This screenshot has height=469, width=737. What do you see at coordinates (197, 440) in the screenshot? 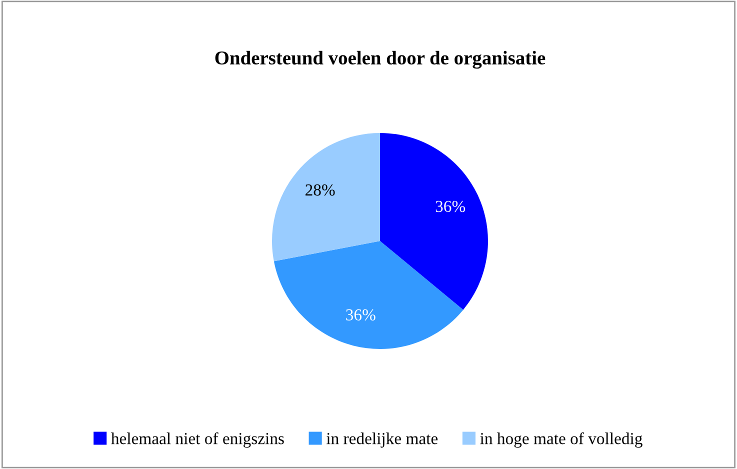
I see `legend-label: helemaal niet of enigszins` at bounding box center [197, 440].